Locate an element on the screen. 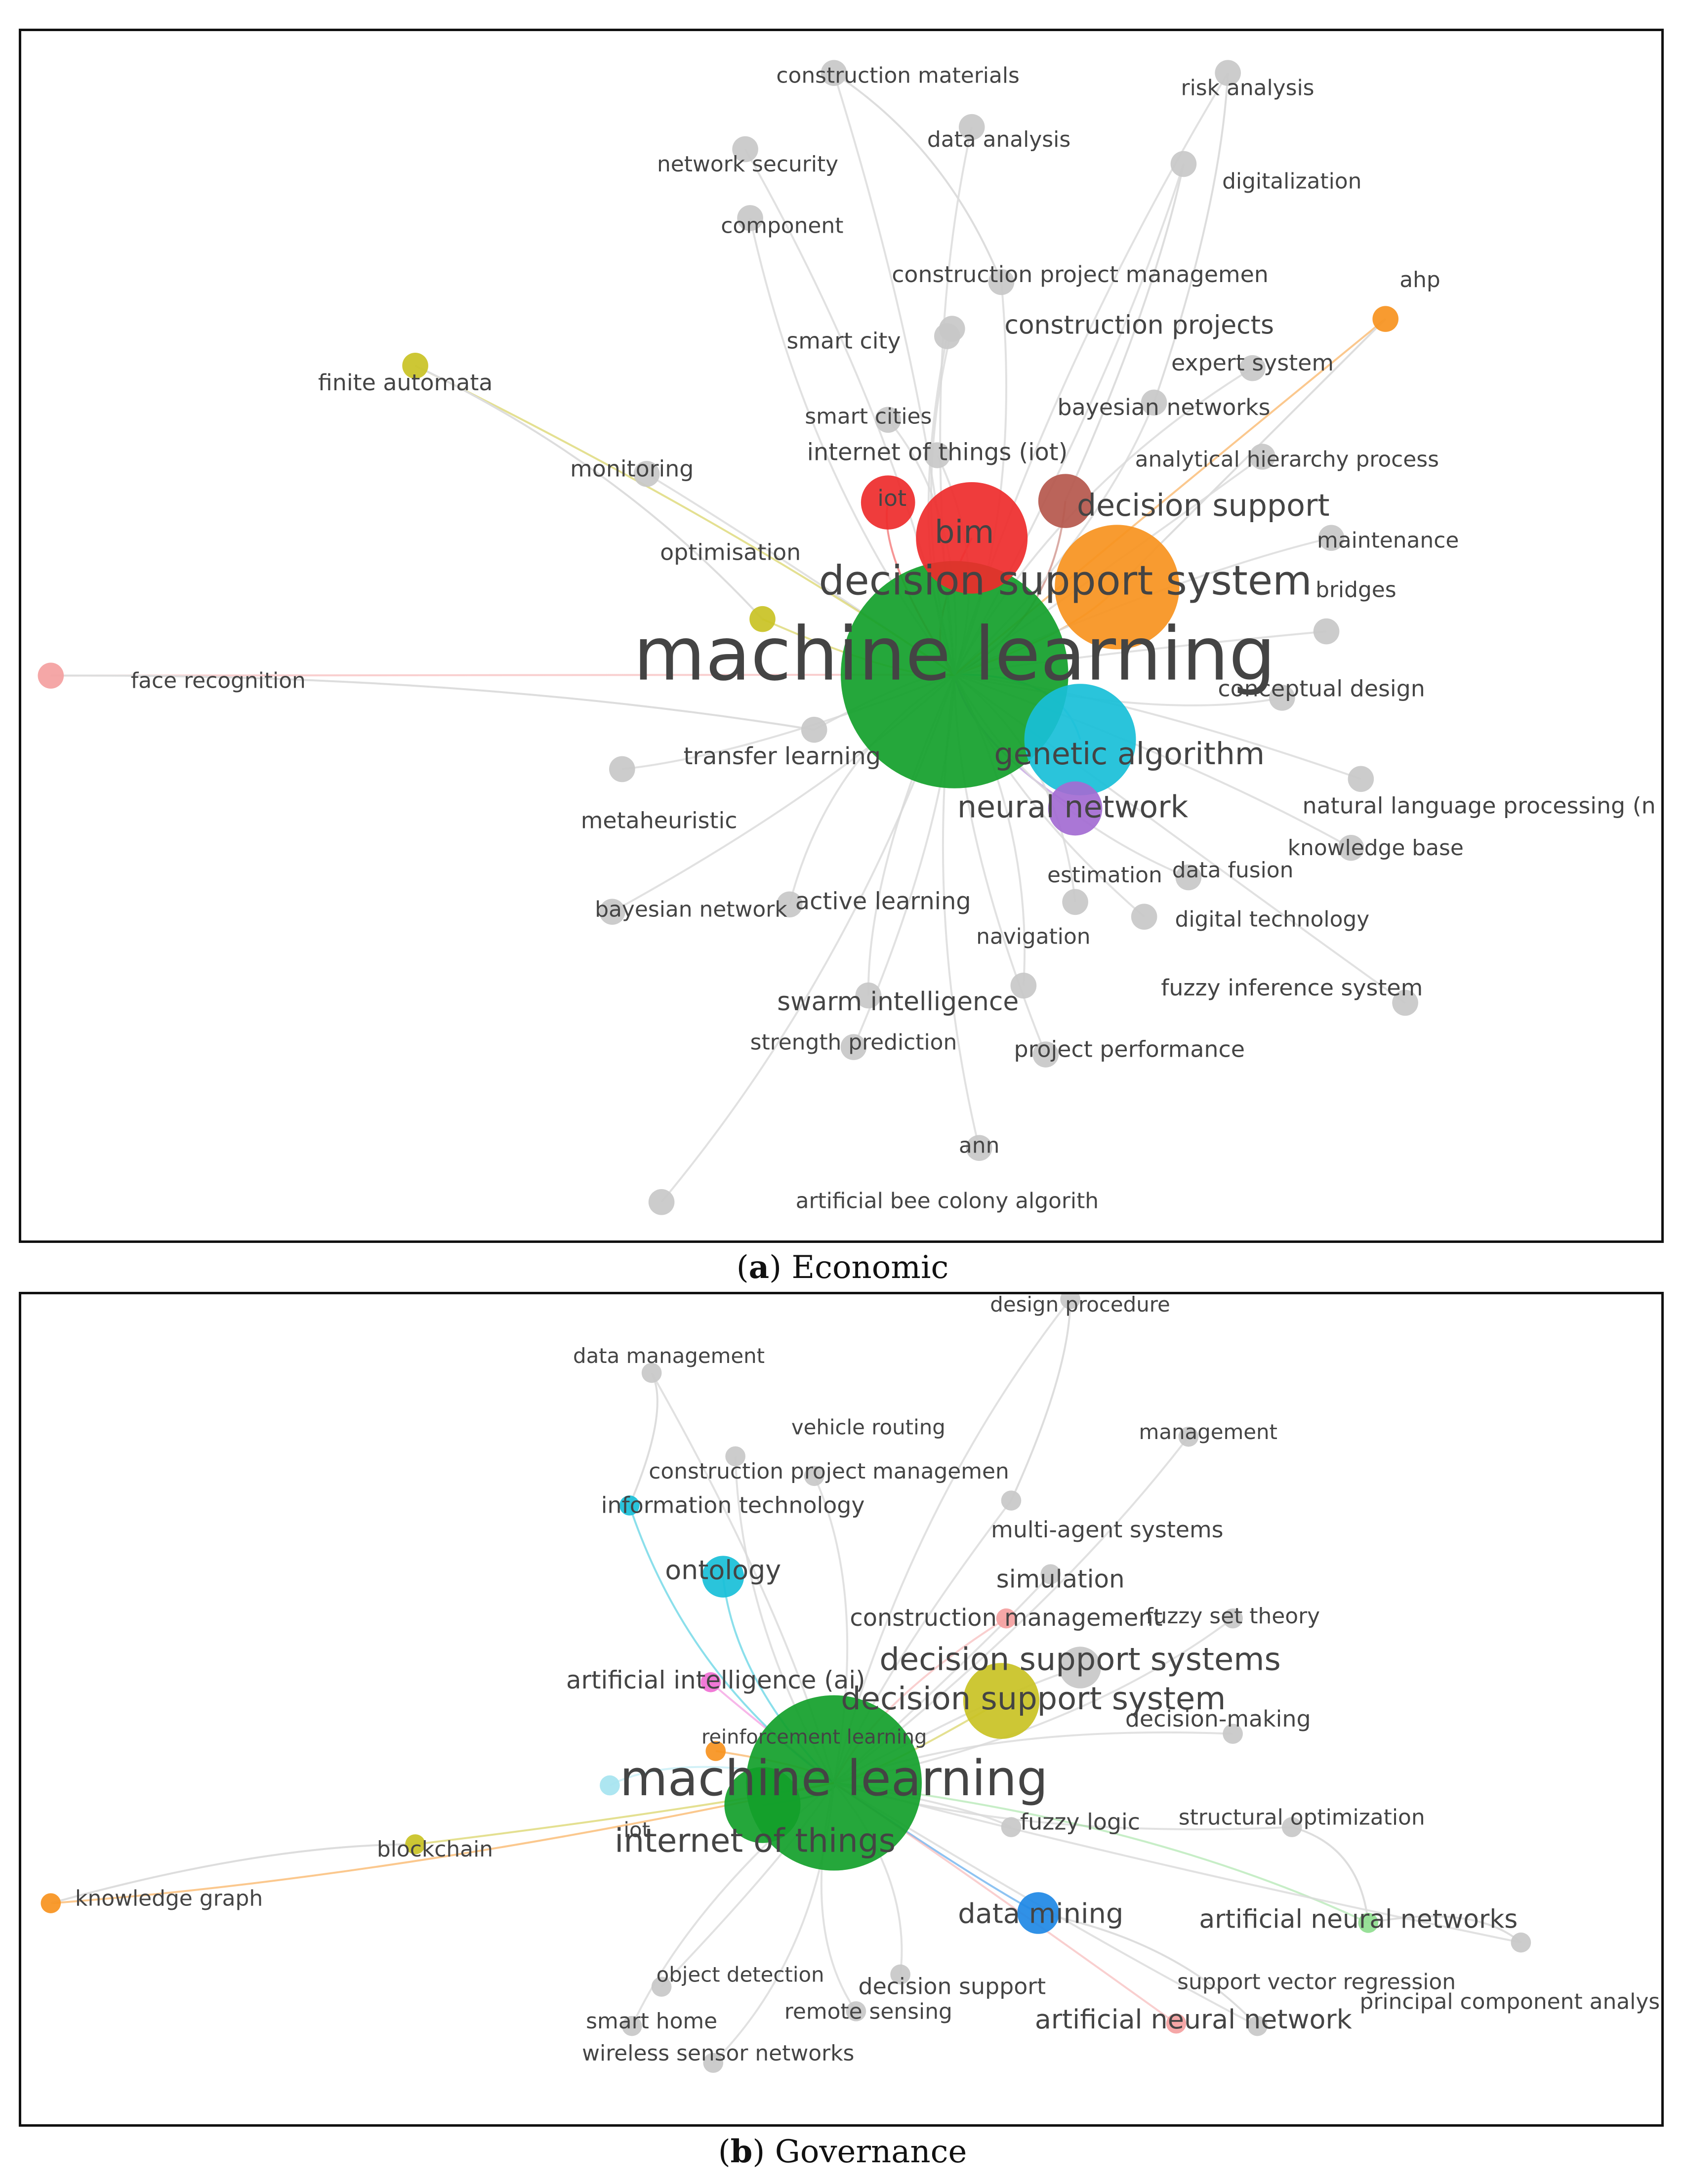  label-maint: maintenance is located at coordinates (1388, 540).